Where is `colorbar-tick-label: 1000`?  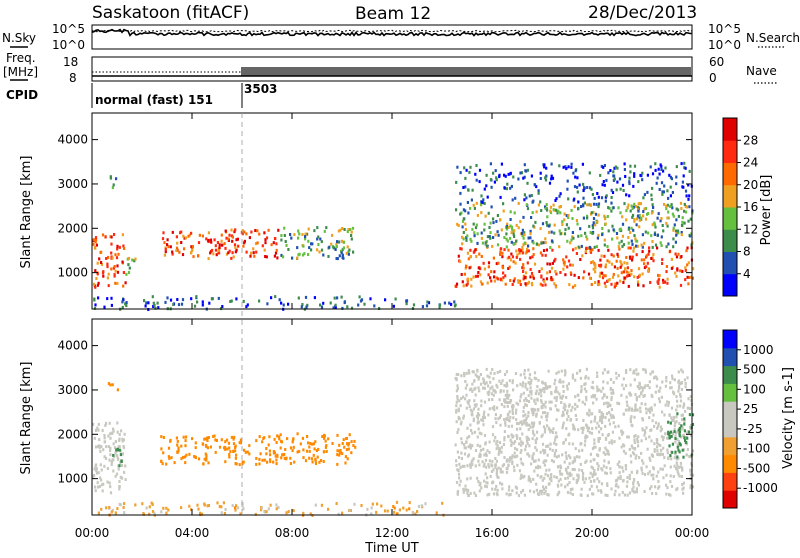 colorbar-tick-label: 1000 is located at coordinates (758, 350).